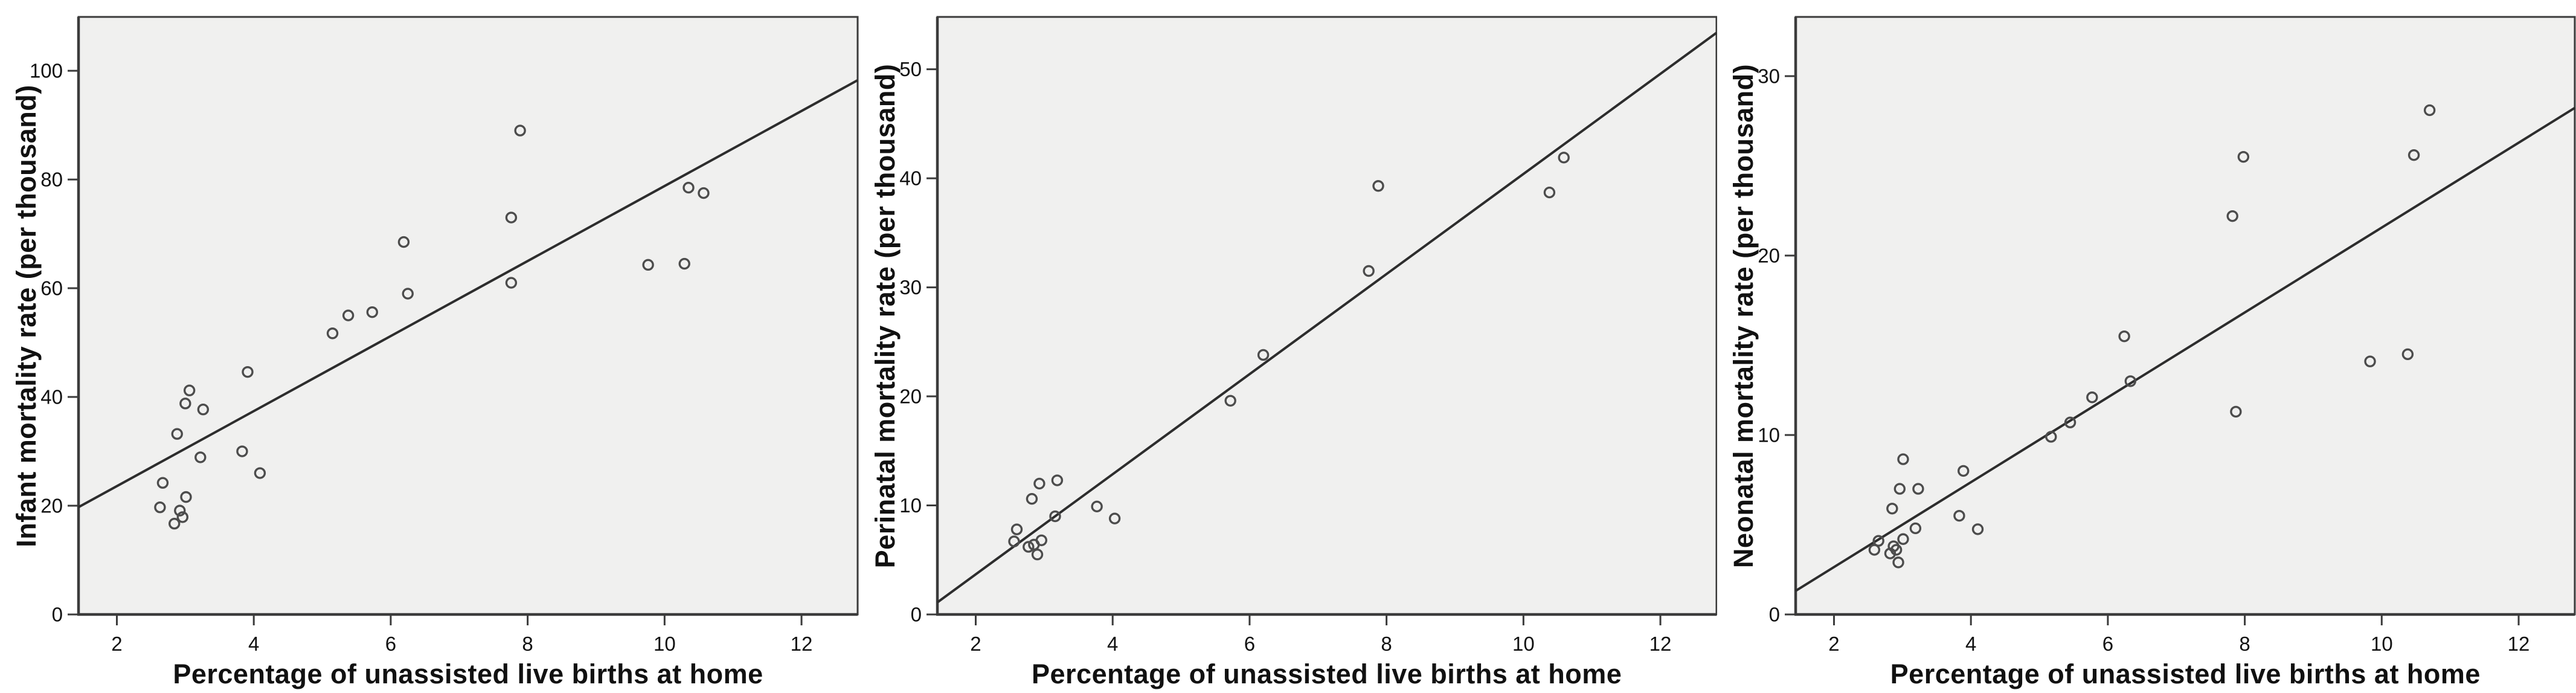 Image resolution: width=2576 pixels, height=693 pixels. What do you see at coordinates (26, 316) in the screenshot?
I see `y-axis-title: Infant mortality rate (per thousand)` at bounding box center [26, 316].